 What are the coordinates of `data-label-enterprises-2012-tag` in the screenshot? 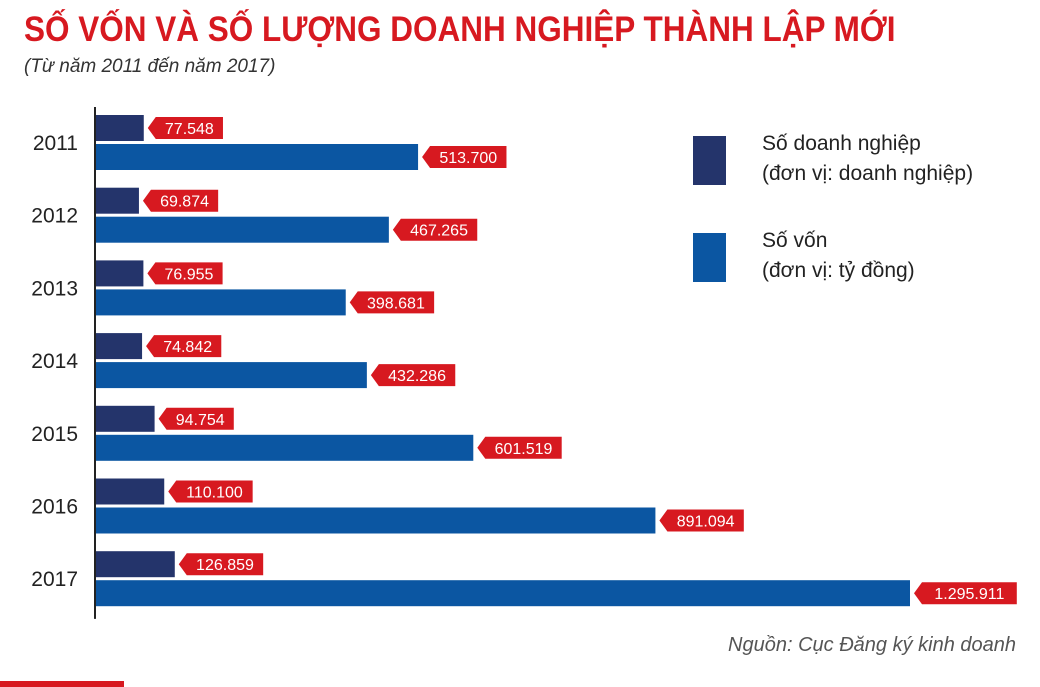 It's located at (180, 200).